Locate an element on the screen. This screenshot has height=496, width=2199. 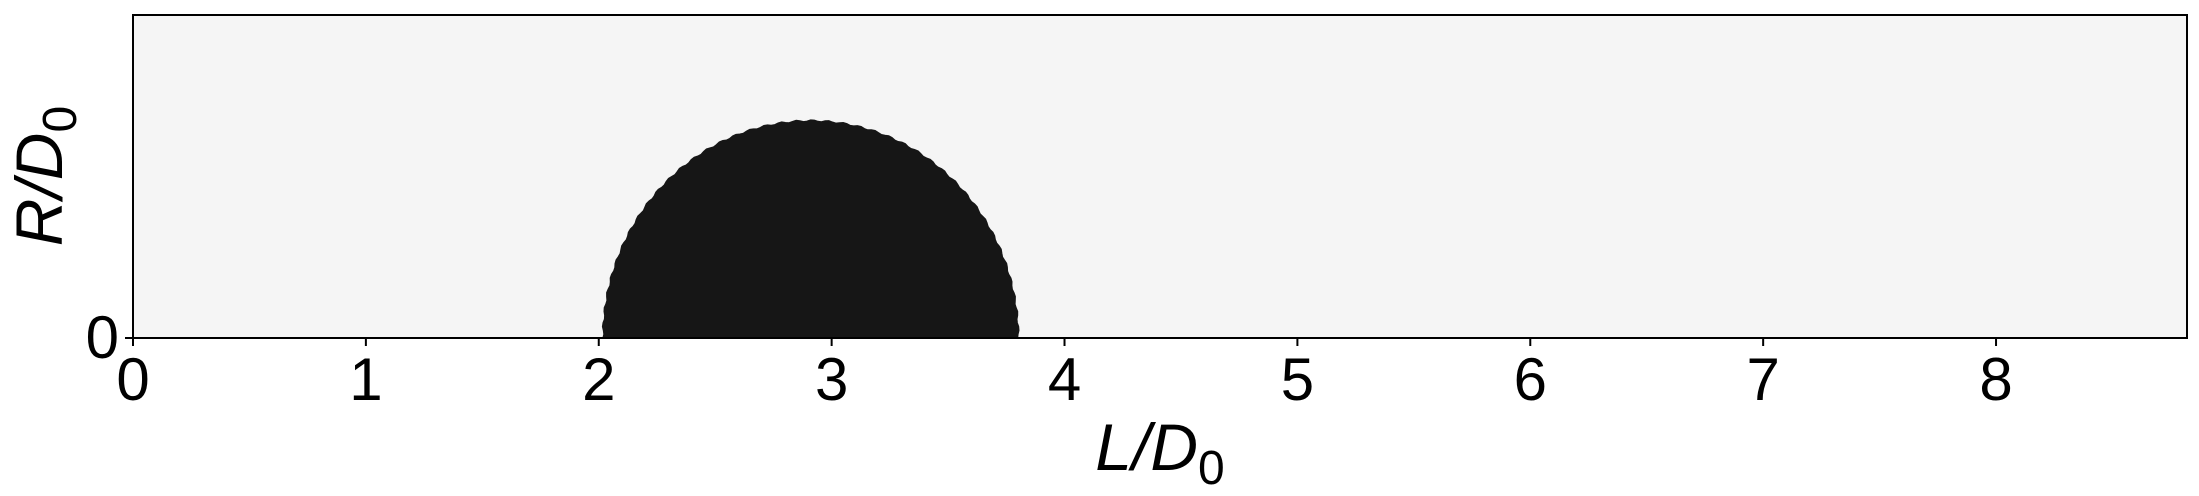
x-tick-label: 6 is located at coordinates (1530, 379).